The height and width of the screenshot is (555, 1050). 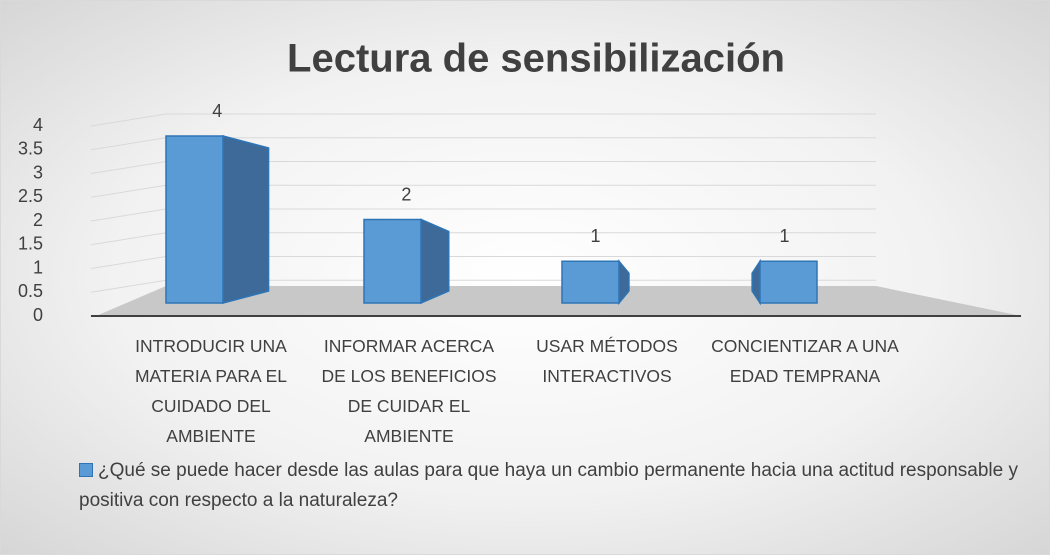 What do you see at coordinates (483, 120) in the screenshot?
I see `grid-line` at bounding box center [483, 120].